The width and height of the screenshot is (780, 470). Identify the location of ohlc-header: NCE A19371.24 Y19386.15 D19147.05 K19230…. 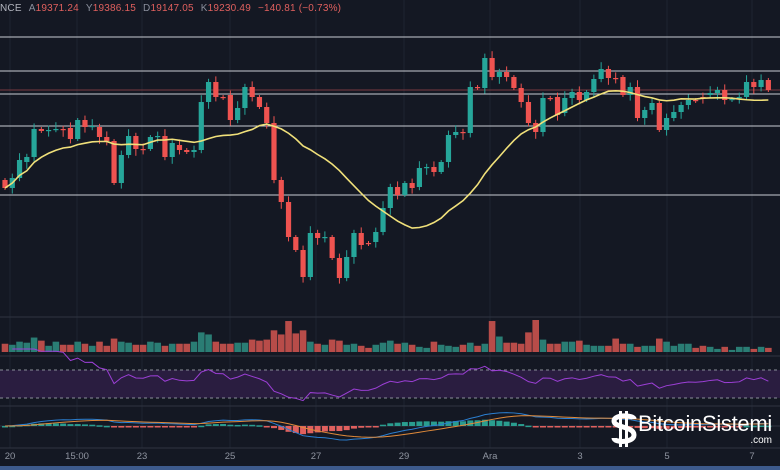
(170, 8).